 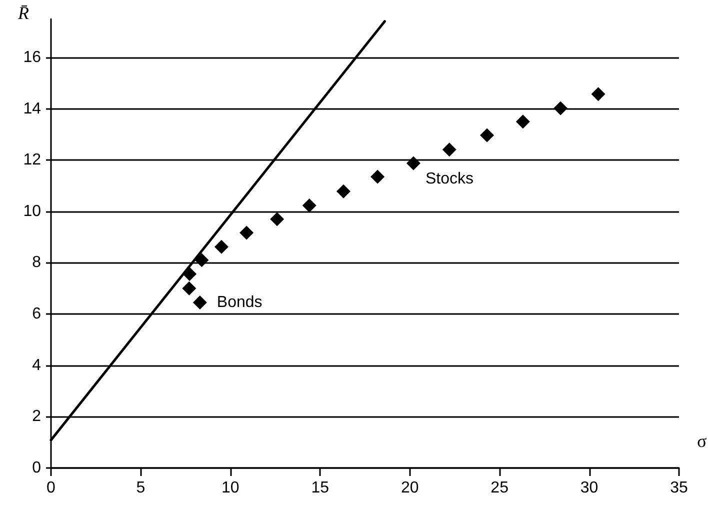 I want to click on y-axis-title: R̄, so click(x=23, y=13).